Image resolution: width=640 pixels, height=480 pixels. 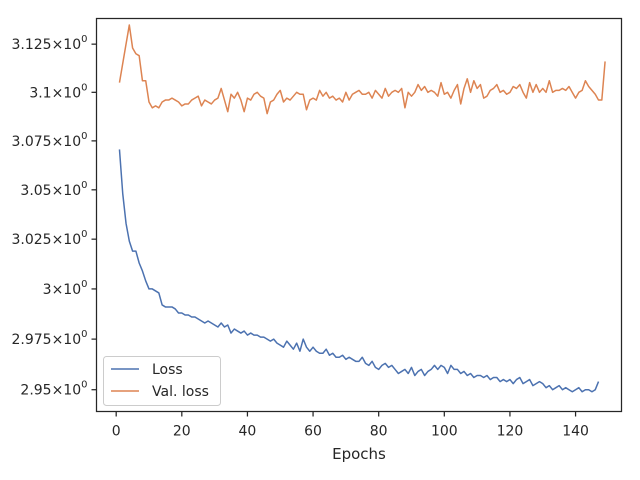 What do you see at coordinates (575, 432) in the screenshot?
I see `x-tick-label: 140` at bounding box center [575, 432].